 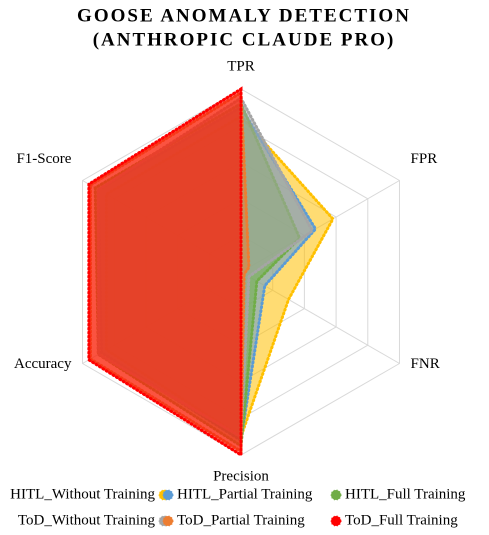 I want to click on axis-label: F1-Score, so click(x=43, y=159).